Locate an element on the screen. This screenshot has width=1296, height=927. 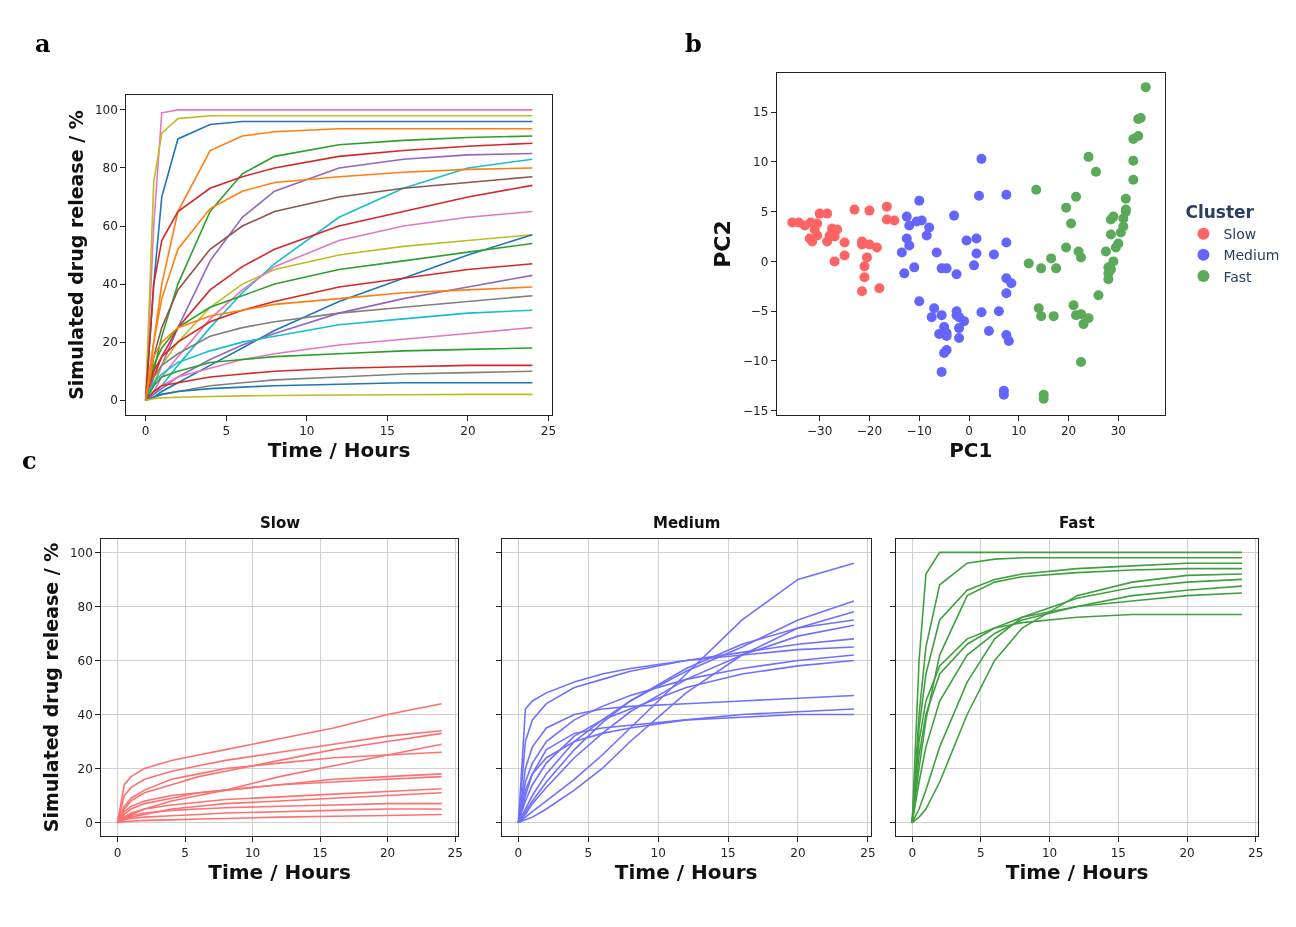
text: c is located at coordinates (29, 460).